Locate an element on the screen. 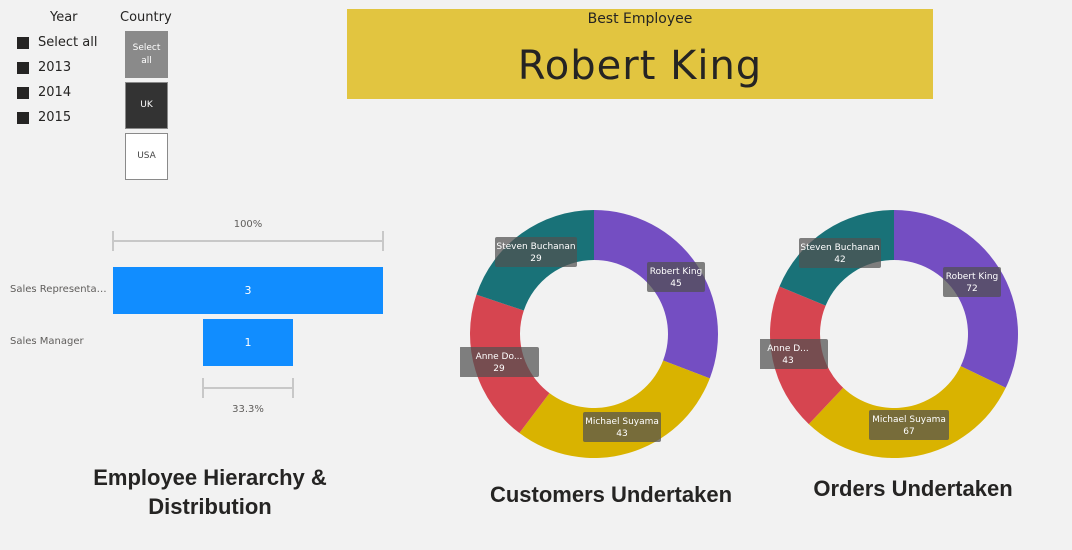 This screenshot has height=550, width=1072. year-option-select-all: Select all is located at coordinates (57, 42).